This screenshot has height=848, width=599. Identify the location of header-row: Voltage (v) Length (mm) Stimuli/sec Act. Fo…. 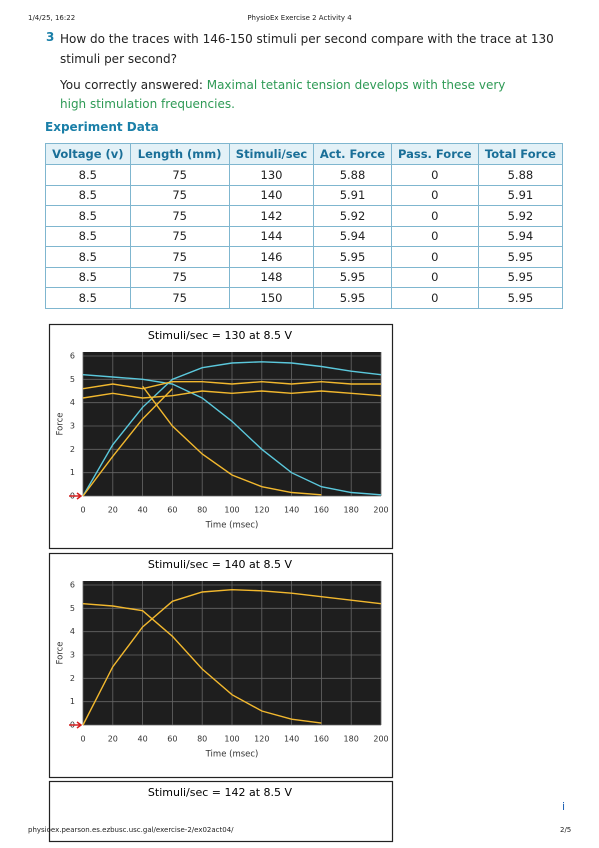
(304, 154).